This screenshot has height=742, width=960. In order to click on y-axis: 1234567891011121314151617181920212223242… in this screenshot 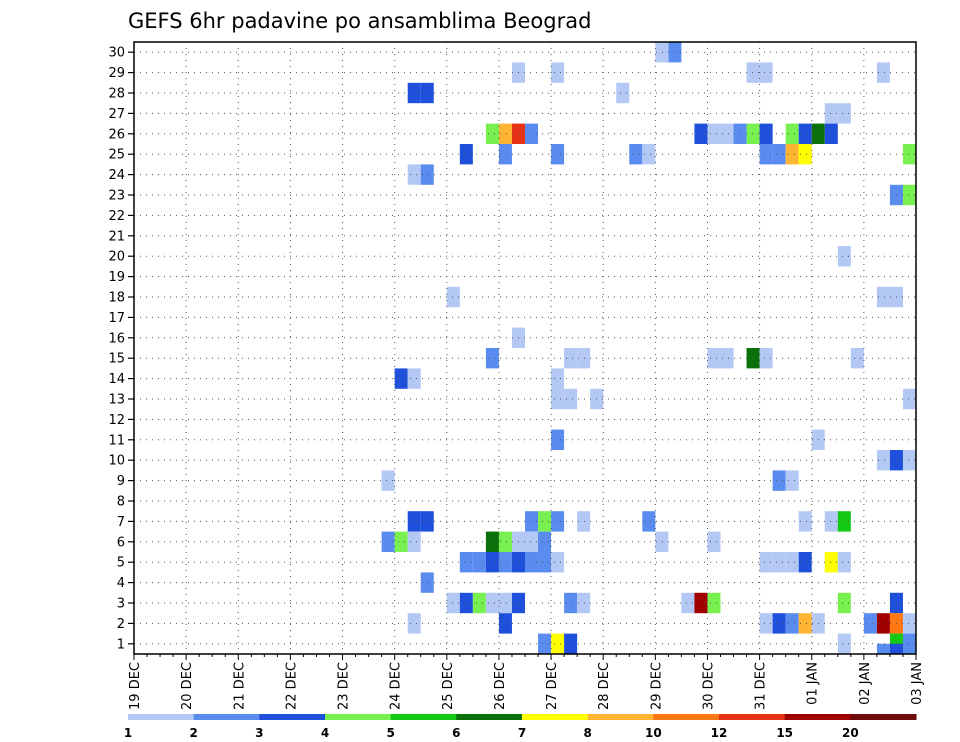, I will do `click(121, 349)`.